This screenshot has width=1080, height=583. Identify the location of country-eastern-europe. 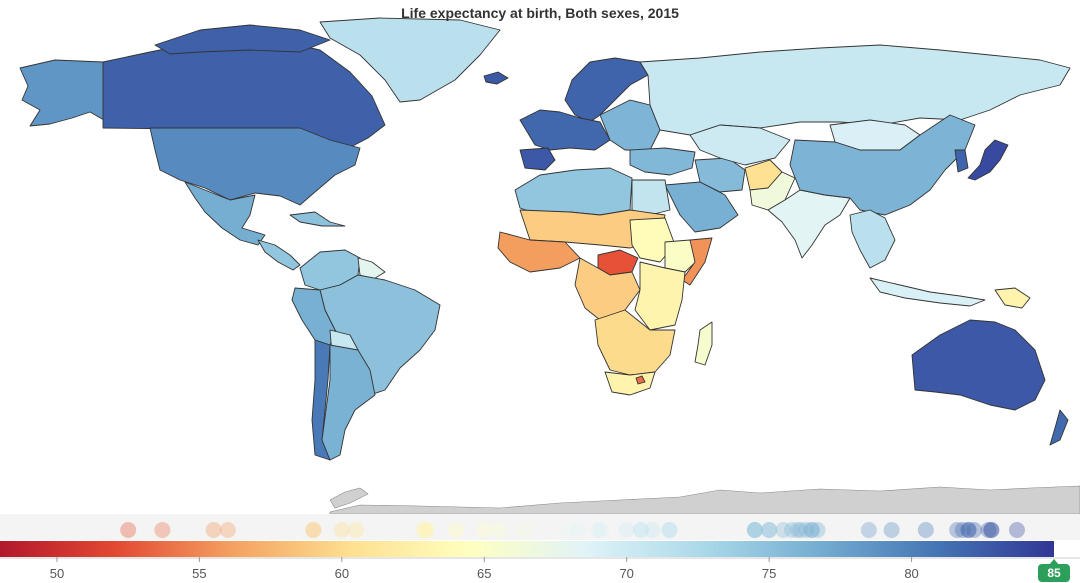
(630, 125).